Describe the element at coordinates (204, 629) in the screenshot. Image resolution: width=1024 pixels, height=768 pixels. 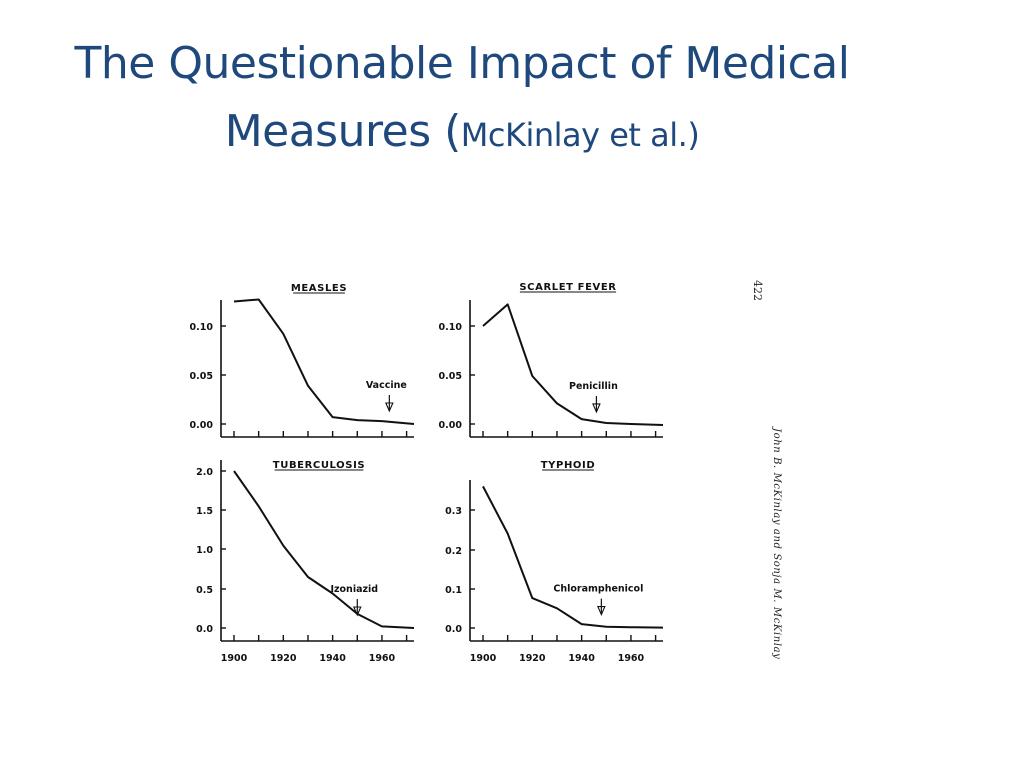
I see `tuberculosis-y-tick-label: 0.0` at that location.